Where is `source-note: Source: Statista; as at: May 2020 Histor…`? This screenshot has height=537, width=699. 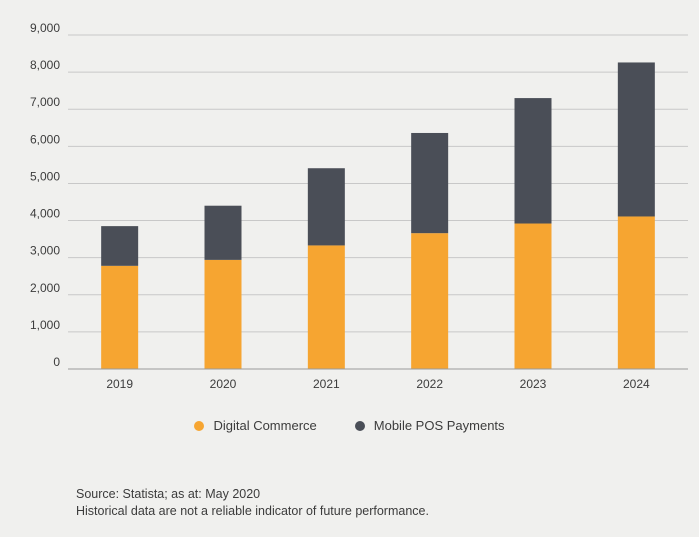 source-note: Source: Statista; as at: May 2020 Histor… is located at coordinates (252, 503).